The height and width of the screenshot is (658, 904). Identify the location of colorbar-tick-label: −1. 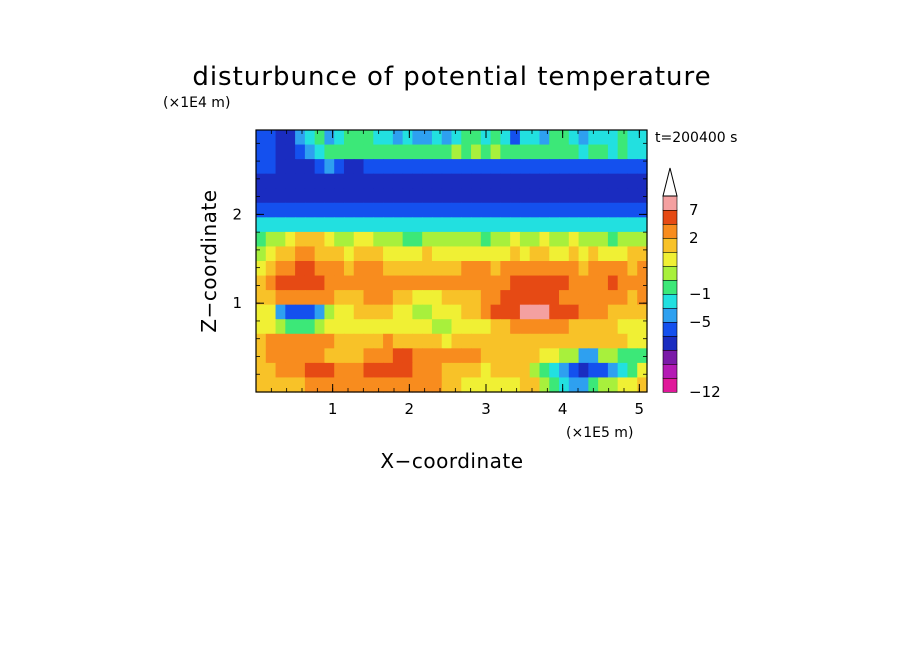
(700, 294).